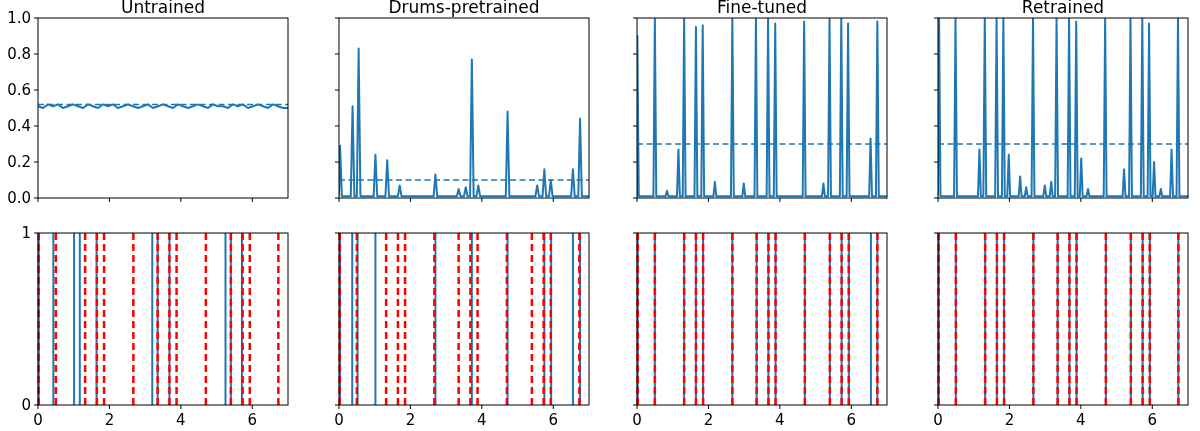  Describe the element at coordinates (19, 90) in the screenshot. I see `y-tick-label: 0.6` at that location.